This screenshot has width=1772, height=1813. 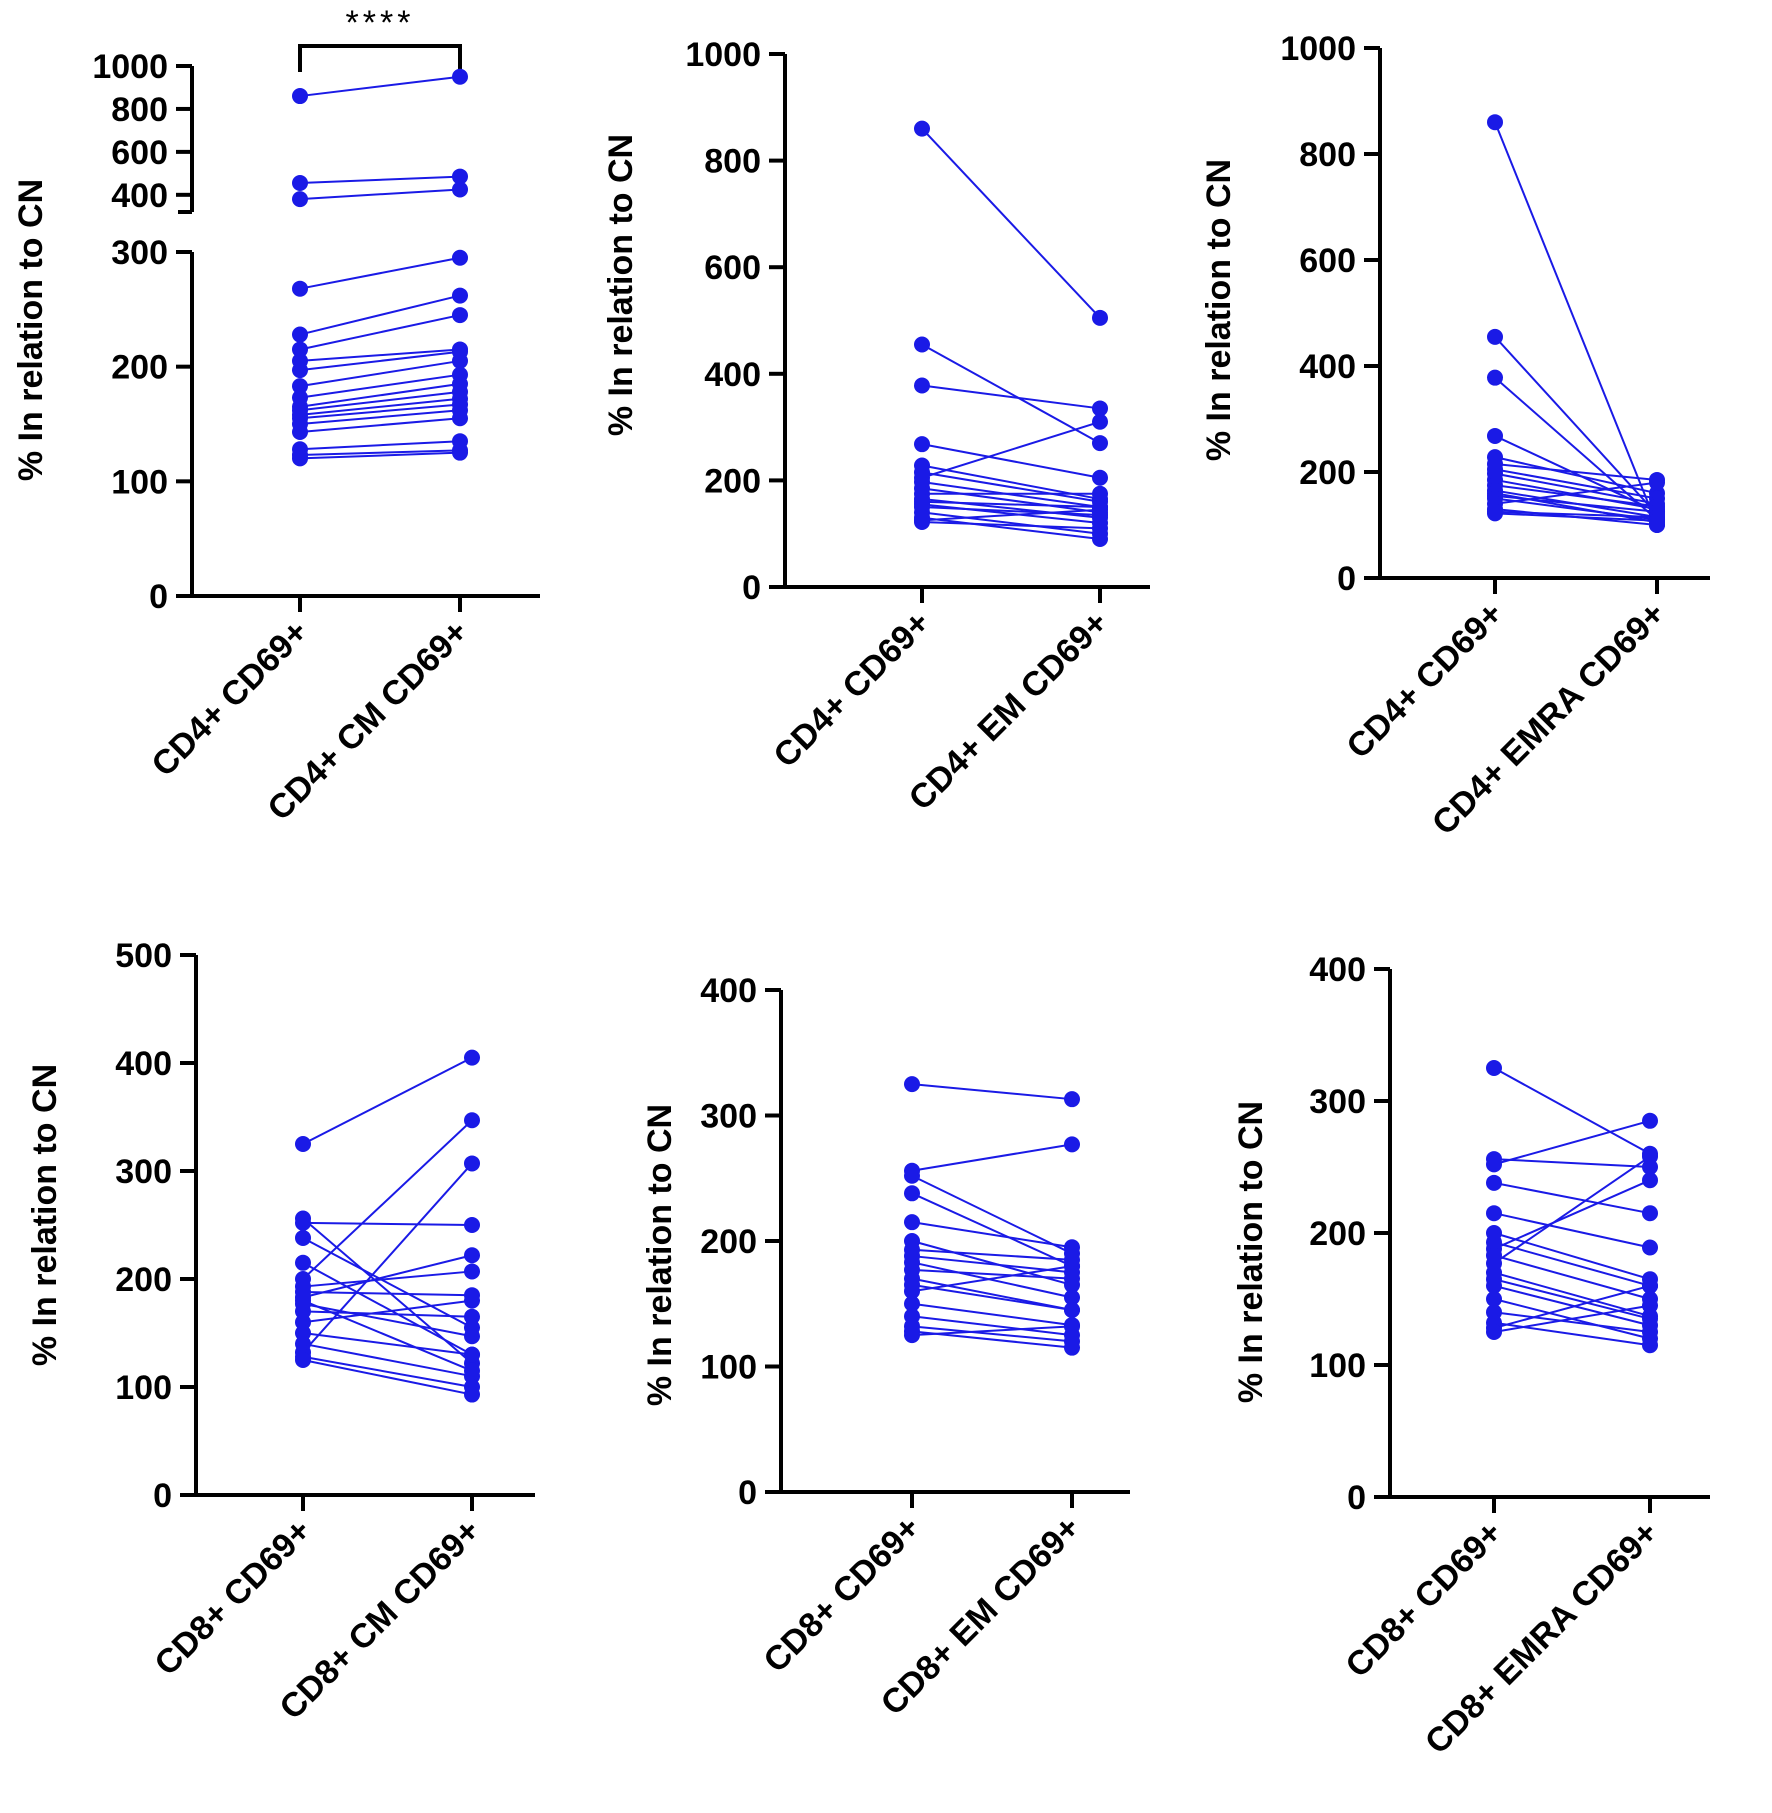 I want to click on y-tick-label: 500, so click(x=143, y=956).